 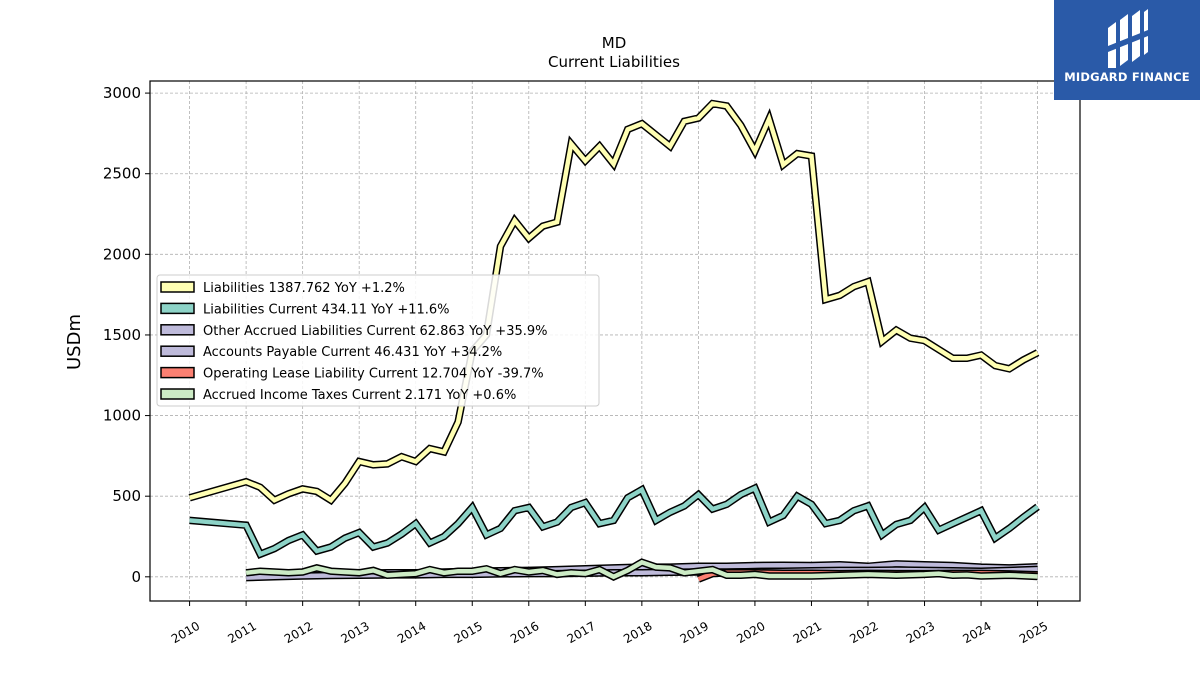 What do you see at coordinates (354, 632) in the screenshot?
I see `x-tick-label: 2013` at bounding box center [354, 632].